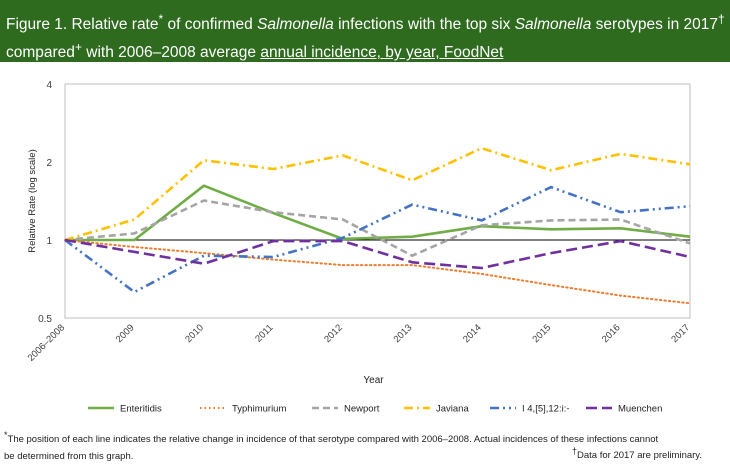 Image resolution: width=730 pixels, height=474 pixels. Describe the element at coordinates (40, 53) in the screenshot. I see `title-text: compared` at that location.